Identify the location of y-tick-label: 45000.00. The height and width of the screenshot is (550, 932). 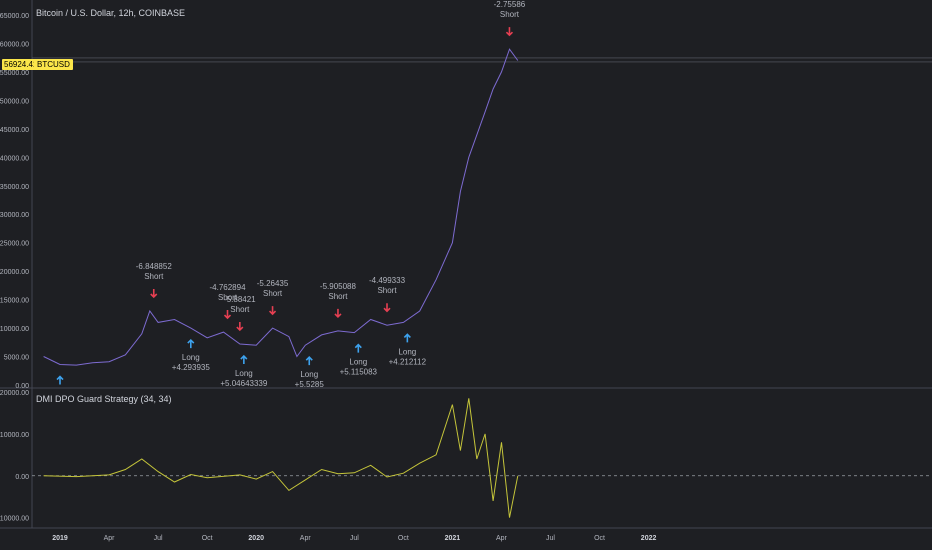
(14, 130).